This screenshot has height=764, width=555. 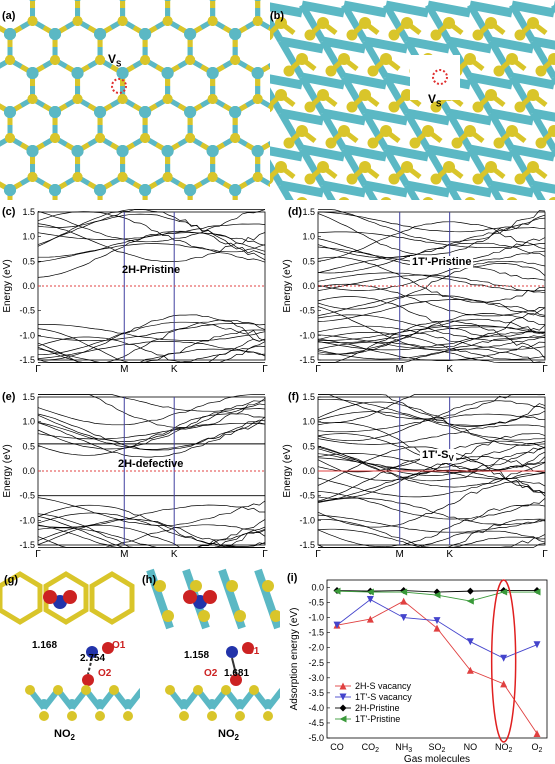 What do you see at coordinates (316, 738) in the screenshot?
I see `y-tick-label: -5.0` at bounding box center [316, 738].